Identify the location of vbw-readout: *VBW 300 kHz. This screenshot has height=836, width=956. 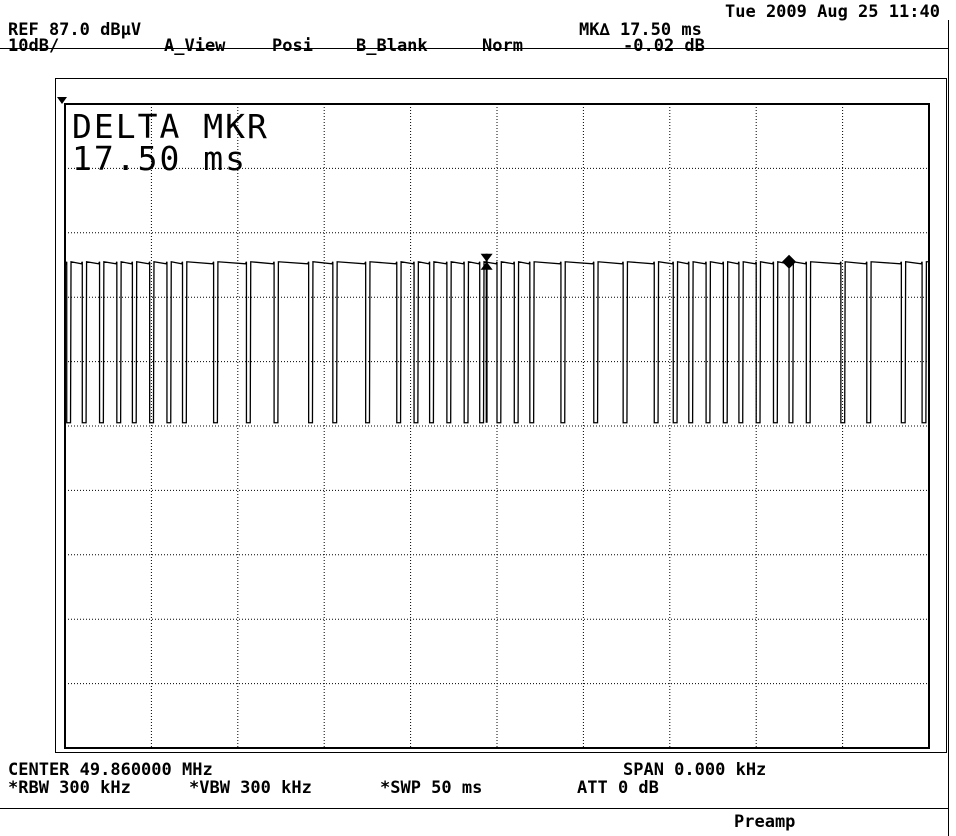
(250, 788).